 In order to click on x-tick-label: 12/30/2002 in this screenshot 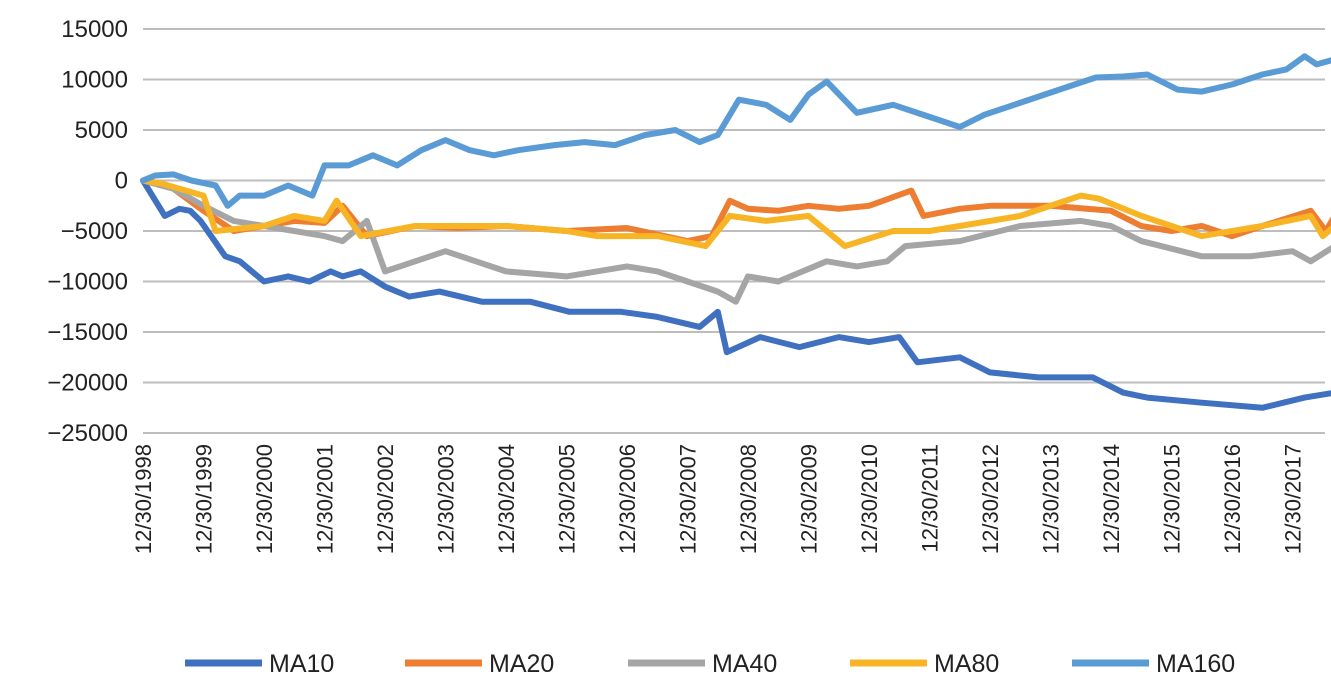, I will do `click(385, 499)`.